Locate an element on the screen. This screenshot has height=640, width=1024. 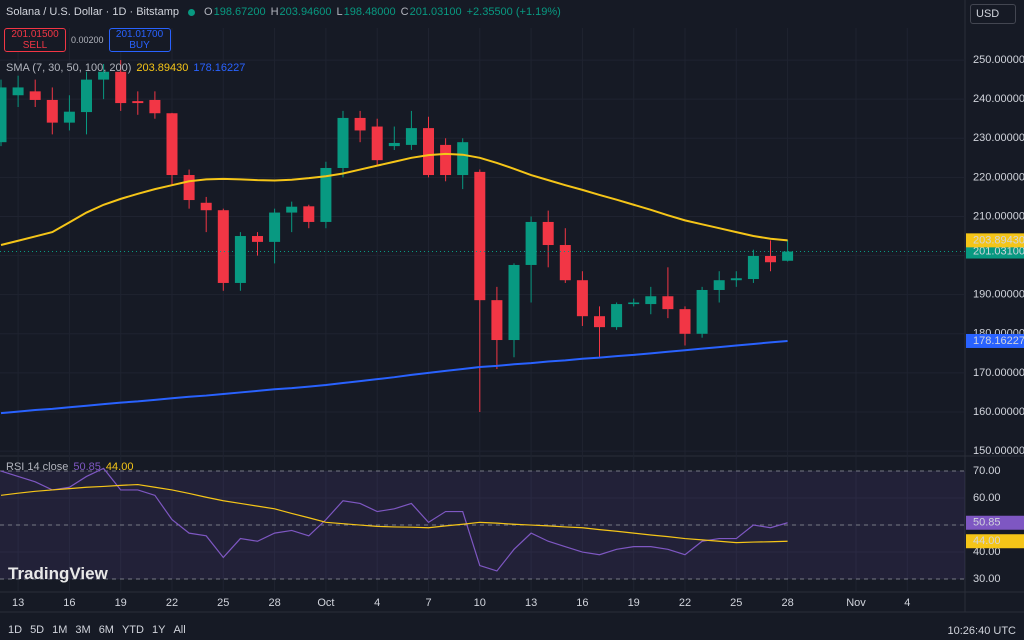
rsi-label: RSI 14 close is located at coordinates (37, 467).